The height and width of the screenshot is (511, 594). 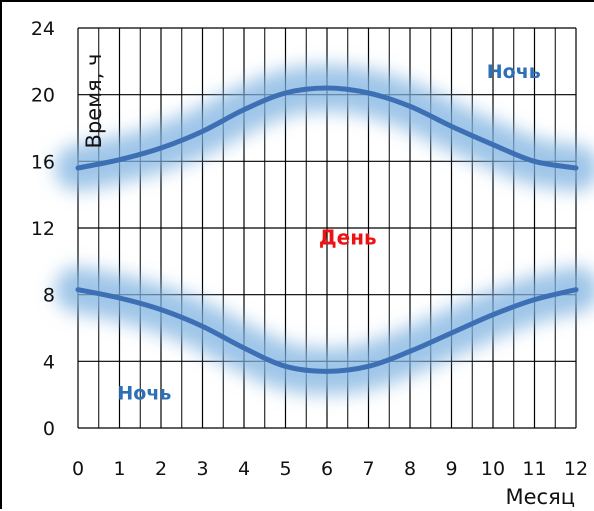 I want to click on y-tick-label: 16, so click(x=43, y=162).